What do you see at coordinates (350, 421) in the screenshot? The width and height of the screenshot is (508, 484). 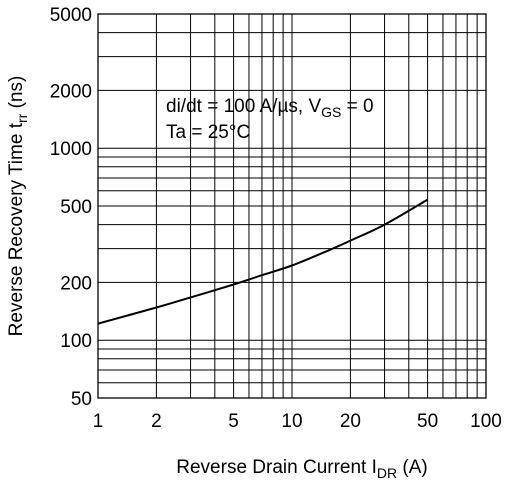 I see `x-tick-label: 20` at bounding box center [350, 421].